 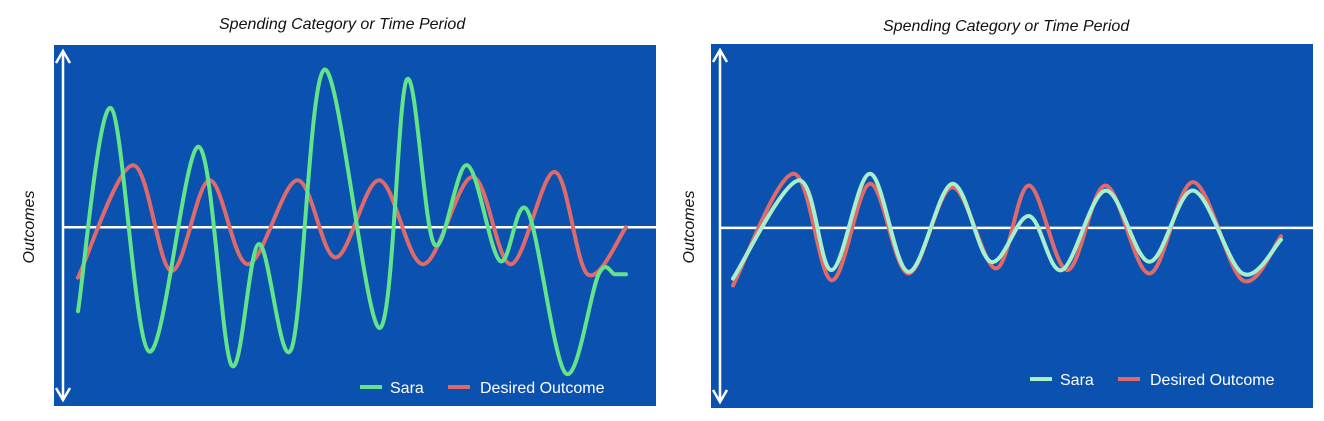 What do you see at coordinates (689, 227) in the screenshot?
I see `y-axis-label-right: Outcomes` at bounding box center [689, 227].